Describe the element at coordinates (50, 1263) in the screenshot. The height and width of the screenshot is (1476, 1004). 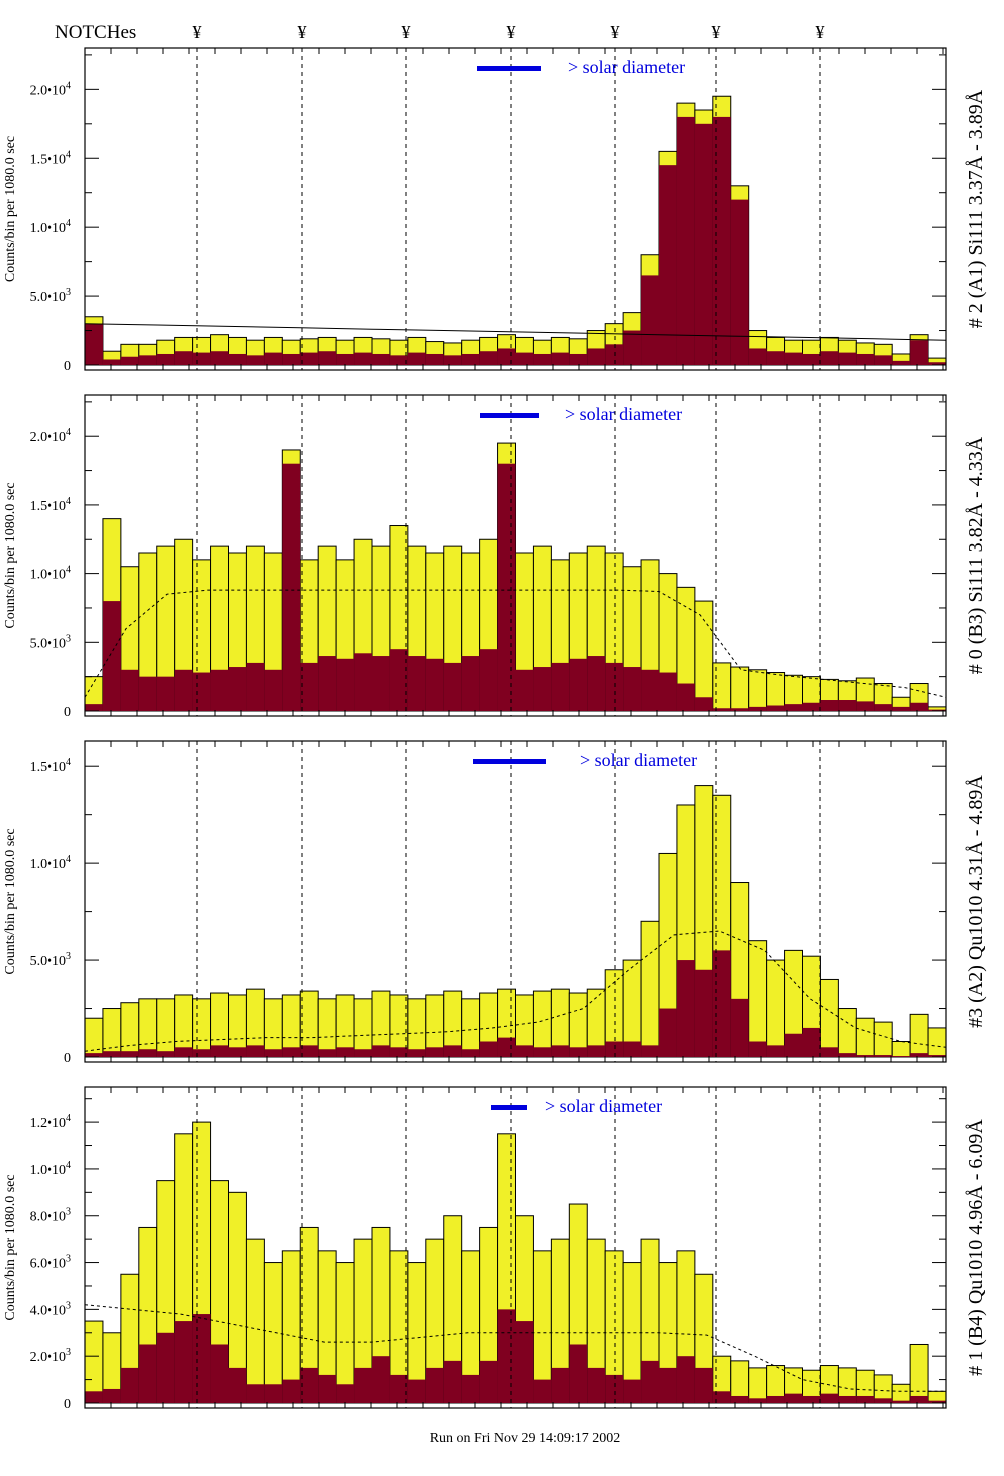
I see `y-tick-label: 6.0•103` at that location.